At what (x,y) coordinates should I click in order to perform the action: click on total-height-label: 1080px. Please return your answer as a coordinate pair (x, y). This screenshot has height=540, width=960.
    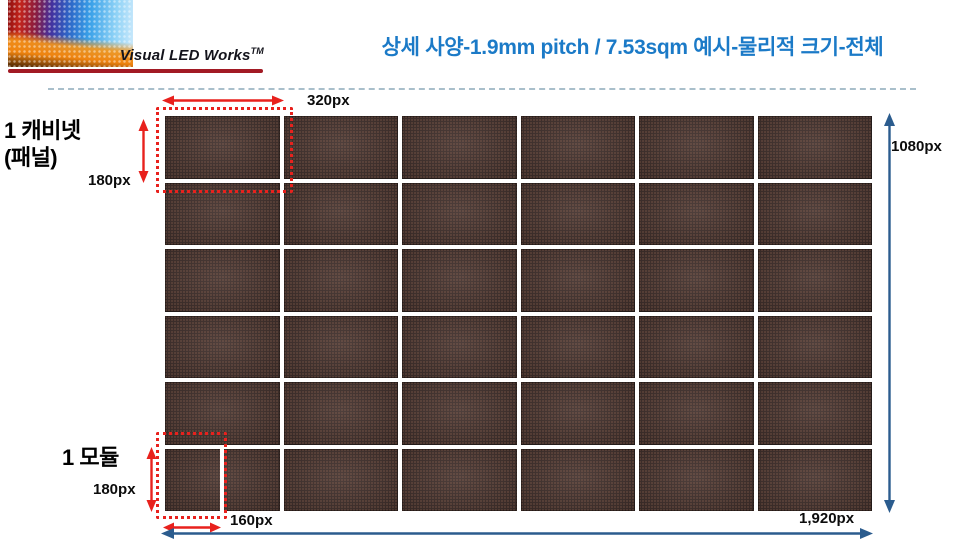
    Looking at the image, I should click on (916, 146).